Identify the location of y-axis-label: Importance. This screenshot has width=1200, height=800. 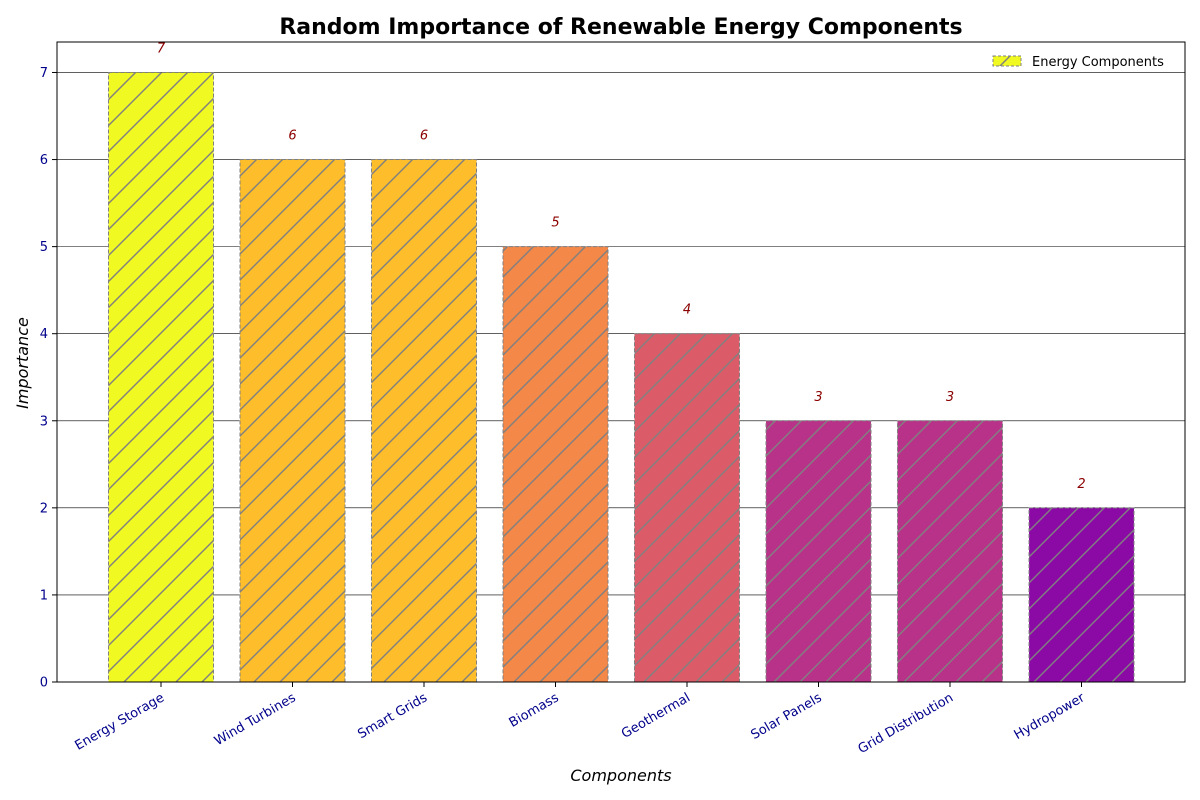
(22, 363).